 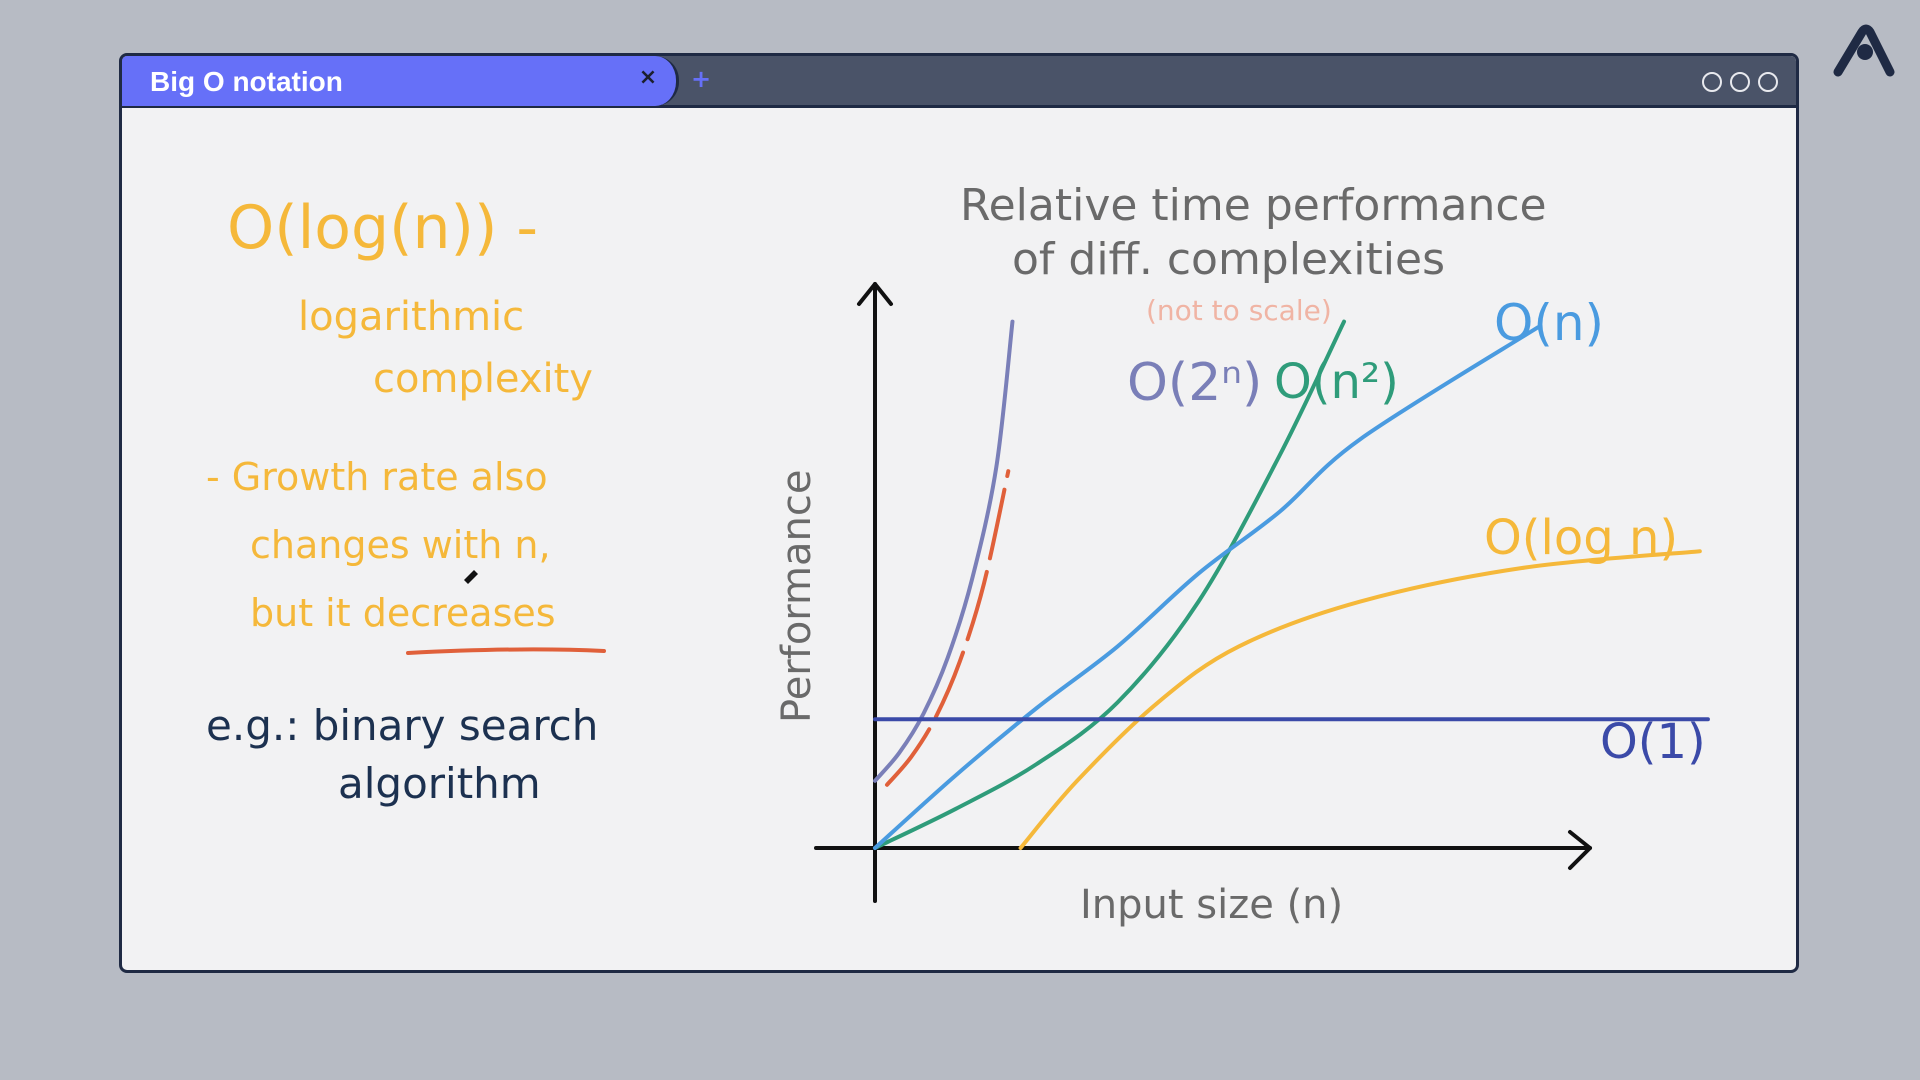 What do you see at coordinates (382, 228) in the screenshot?
I see `note-heading-line1: O(log(n)) -` at bounding box center [382, 228].